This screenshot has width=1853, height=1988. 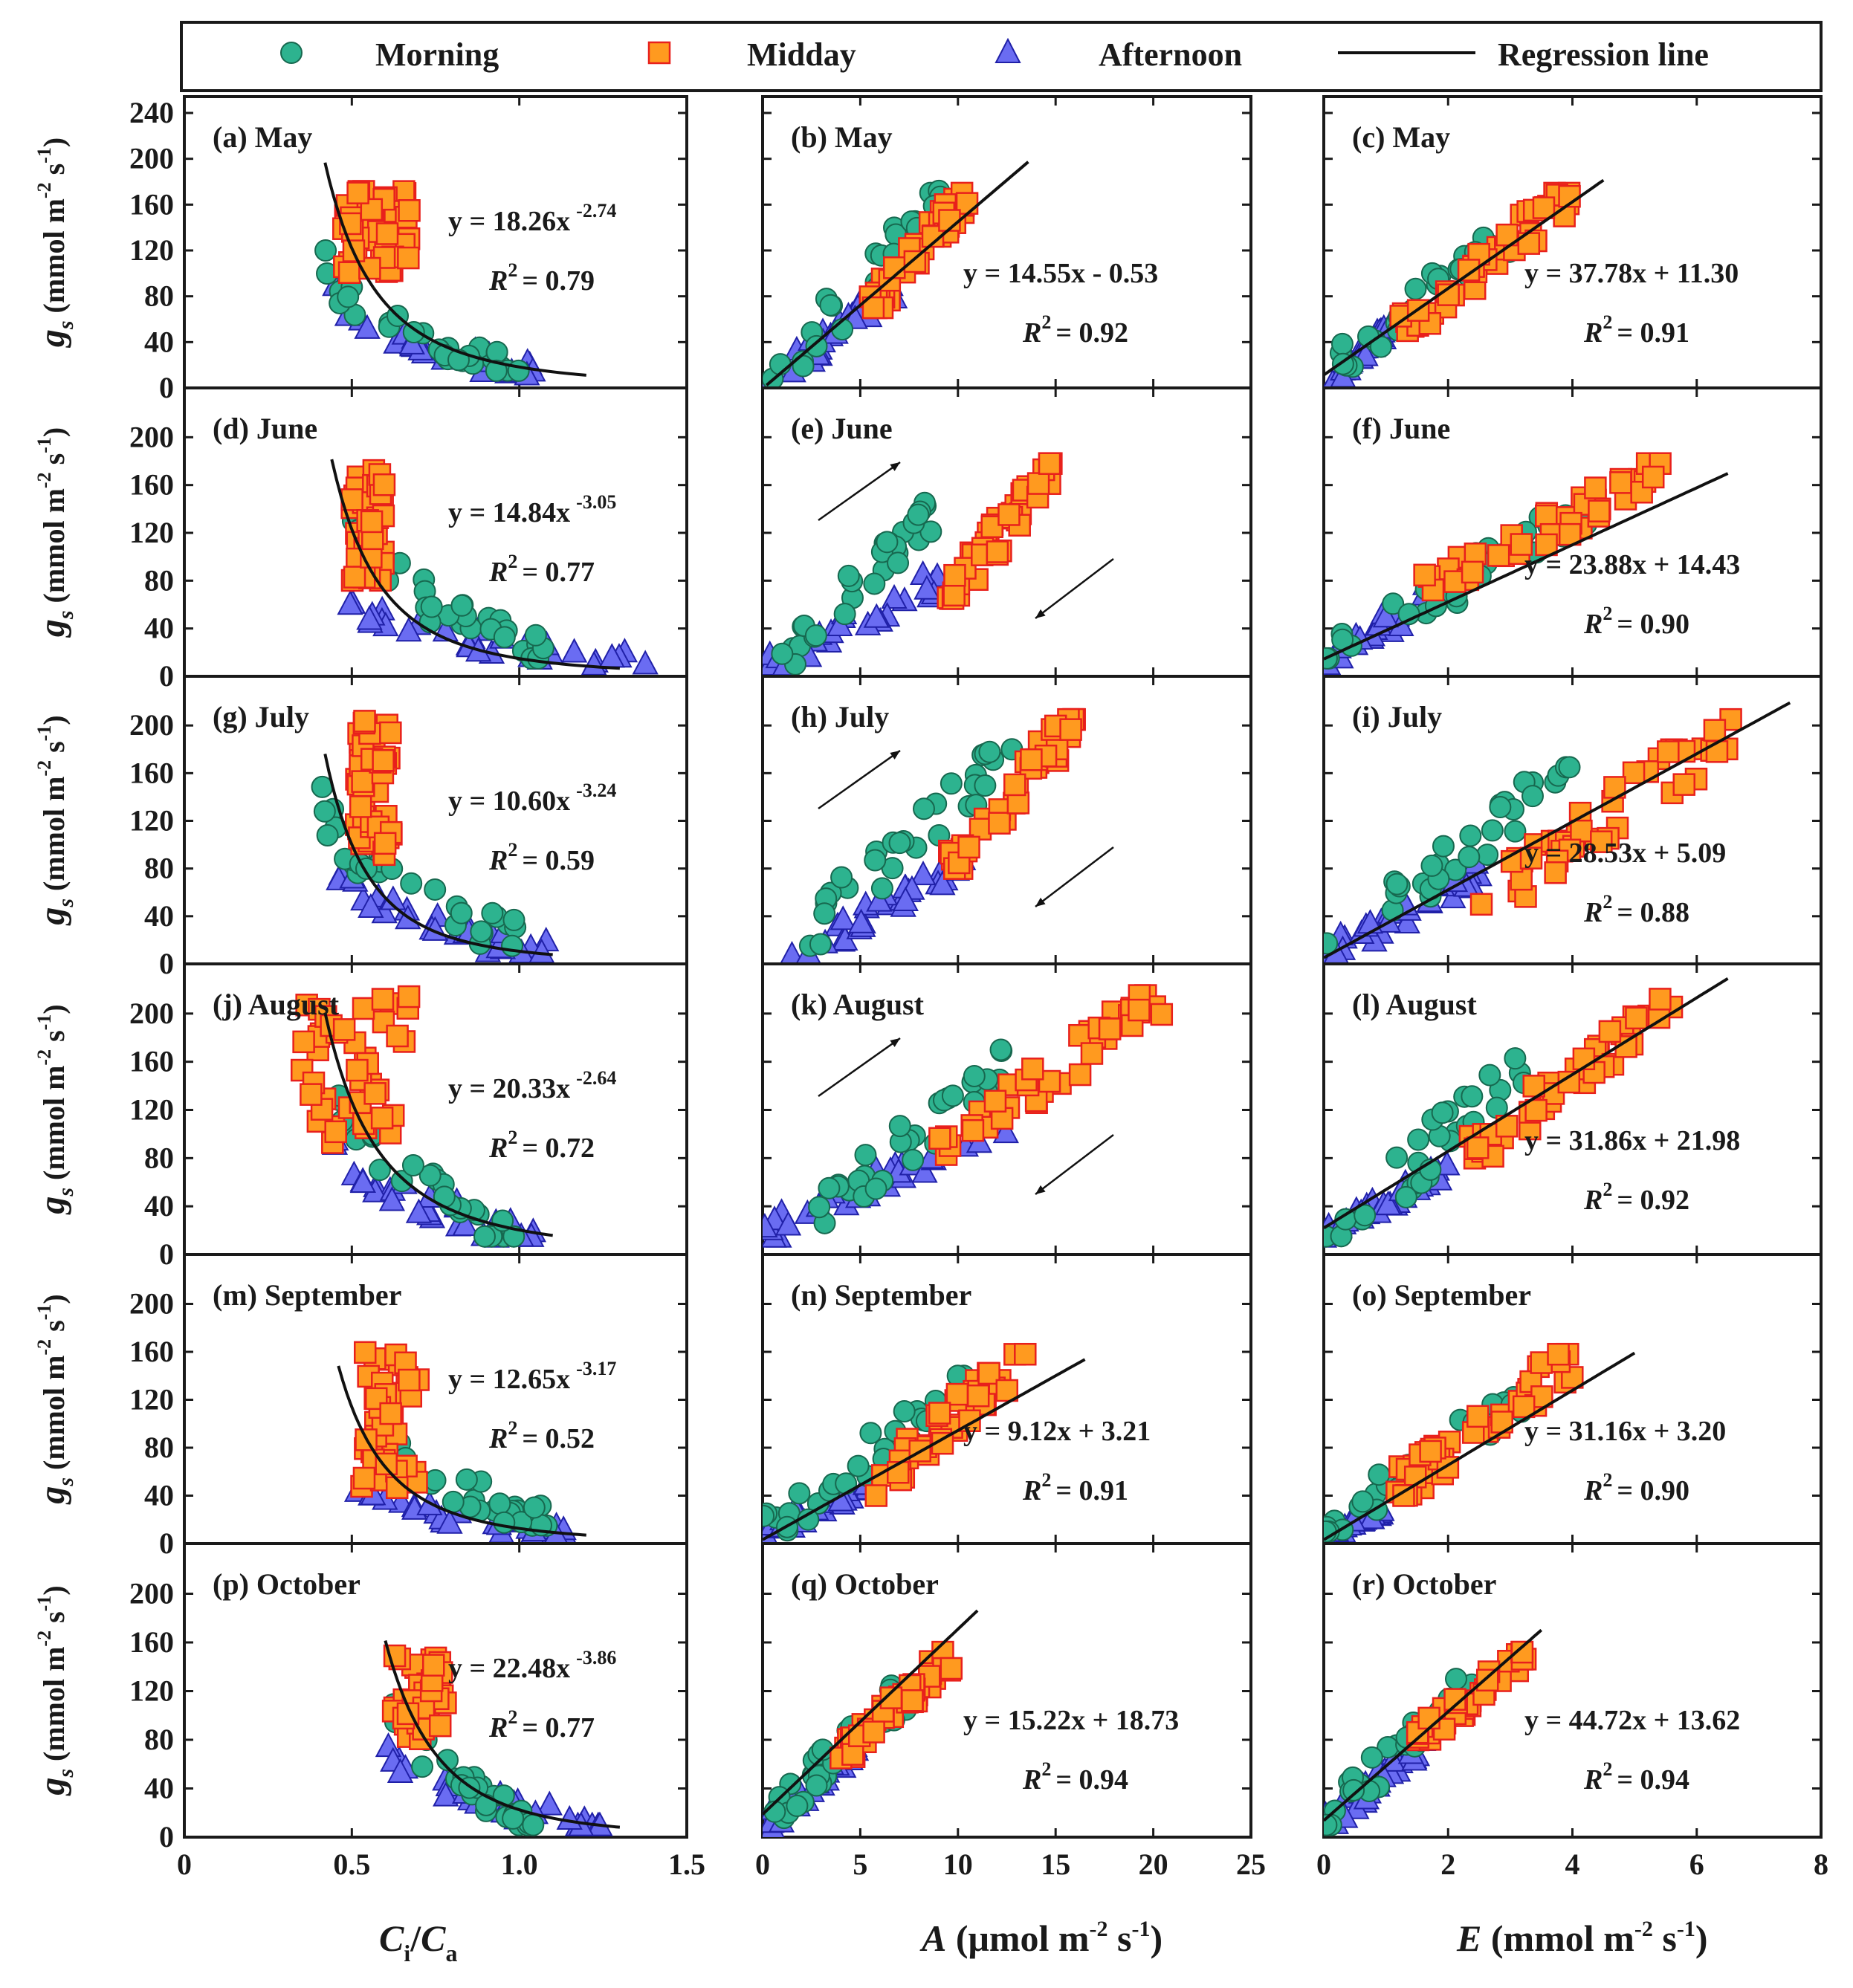 What do you see at coordinates (1401, 137) in the screenshot?
I see `panel-title: (c) May` at bounding box center [1401, 137].